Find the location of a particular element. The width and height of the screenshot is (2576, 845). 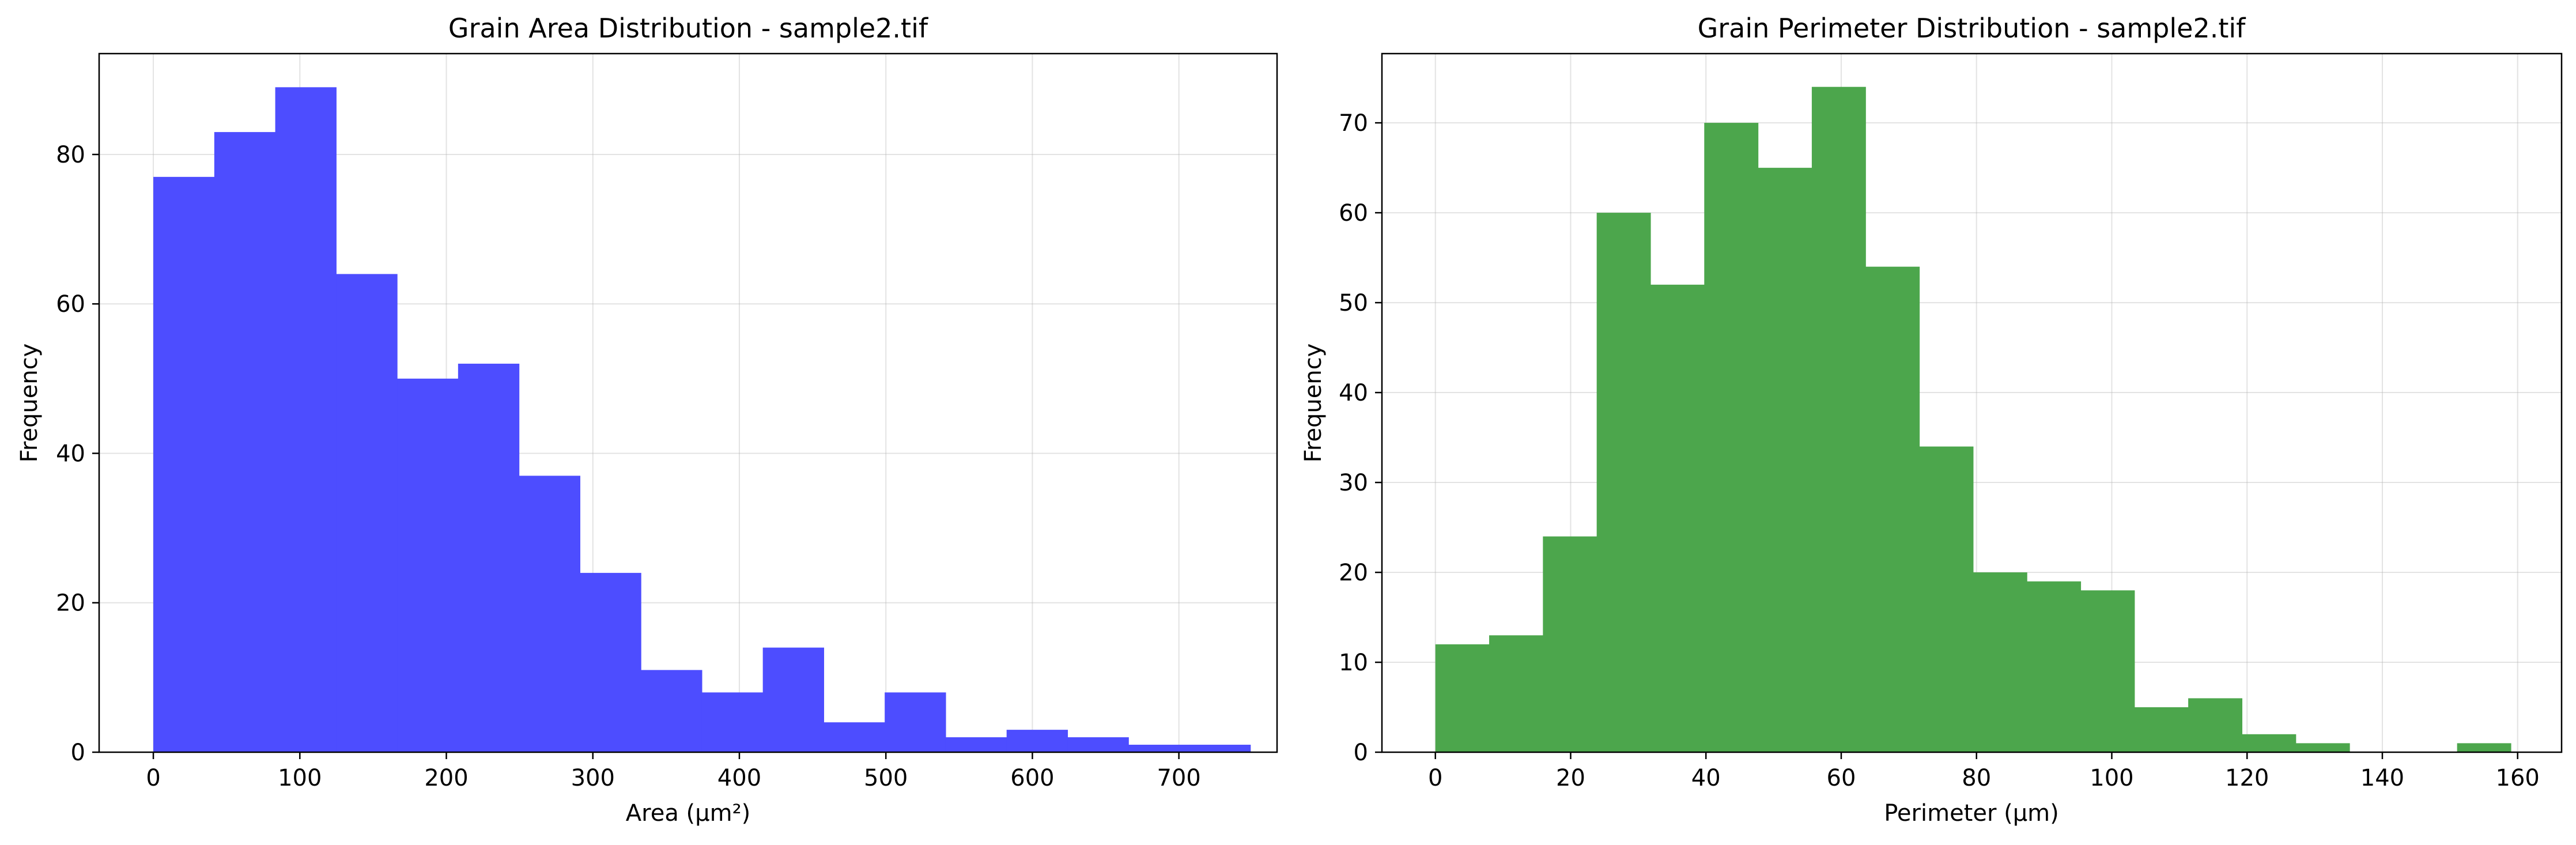

y-tick-label: 30 is located at coordinates (1353, 483).